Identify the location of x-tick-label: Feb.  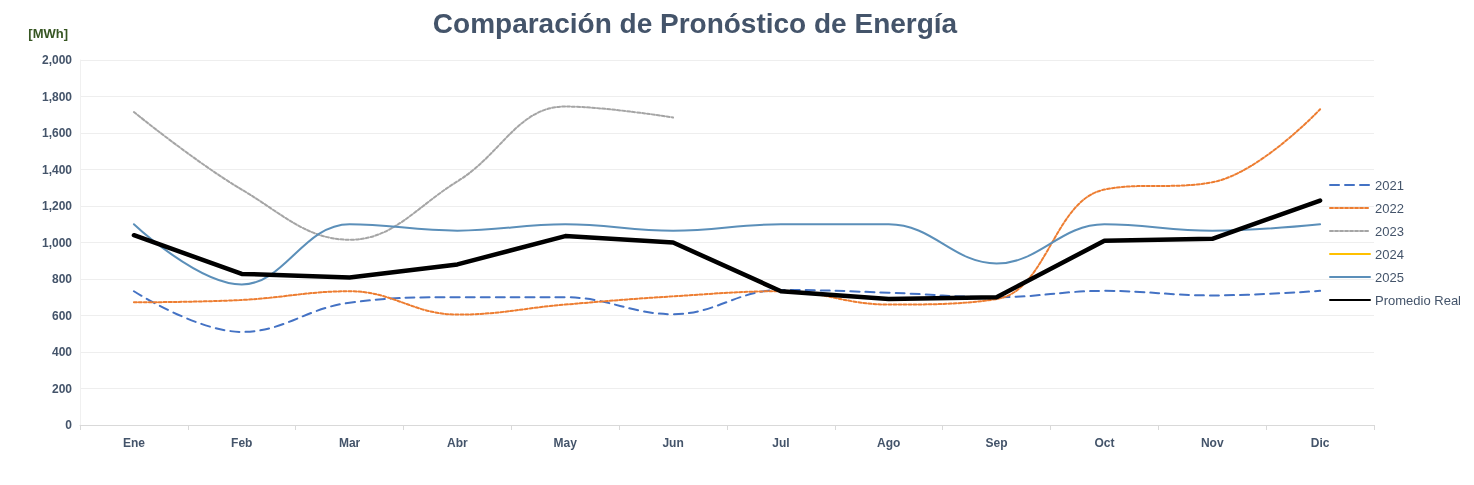
(242, 443).